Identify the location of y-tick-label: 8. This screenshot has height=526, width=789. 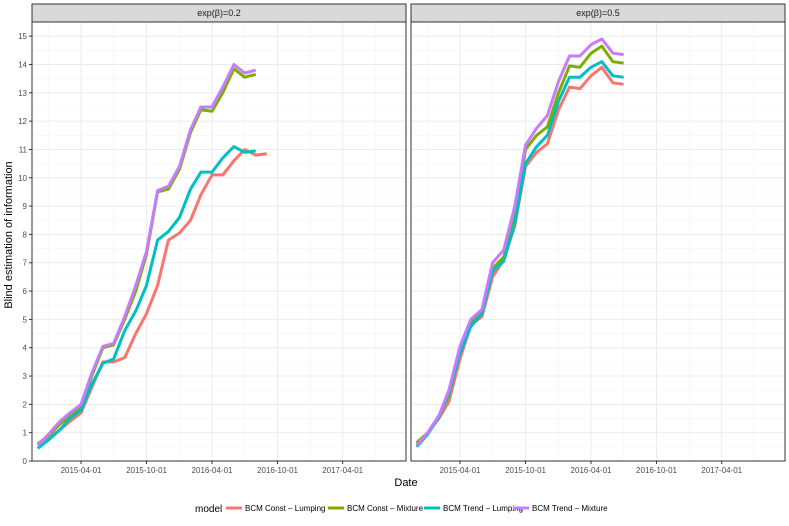
(25, 234).